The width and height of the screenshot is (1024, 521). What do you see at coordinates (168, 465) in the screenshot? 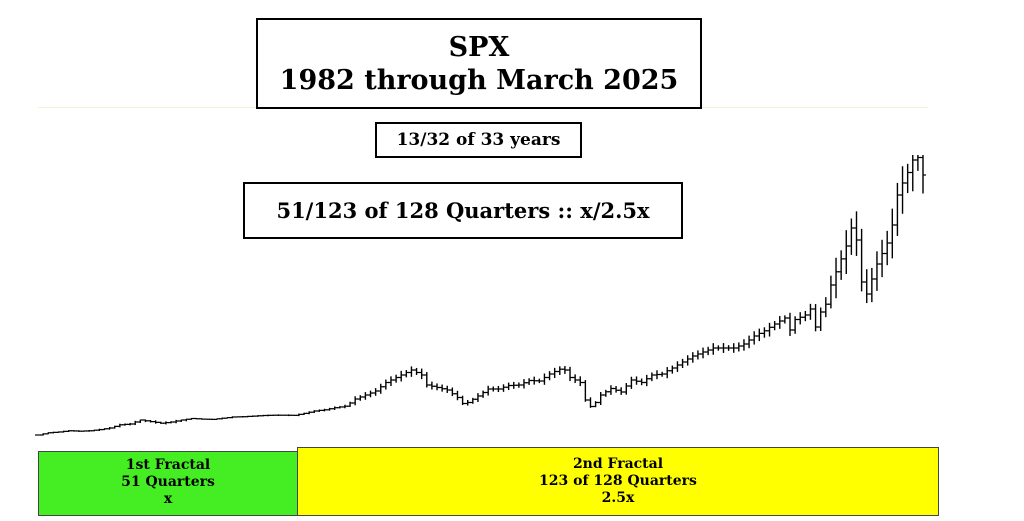
I see `first-fractal-title: 1st Fractal` at bounding box center [168, 465].